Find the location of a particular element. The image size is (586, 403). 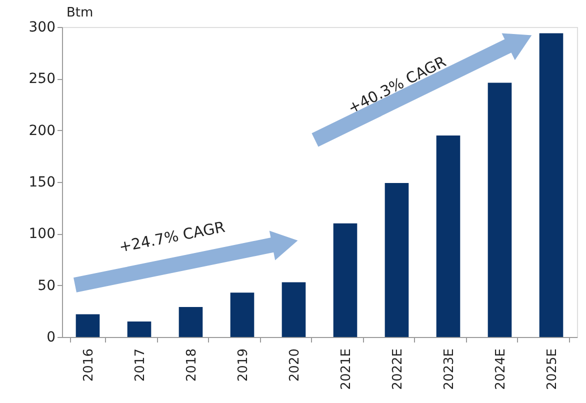

x-tick-label: 2022E is located at coordinates (398, 369).